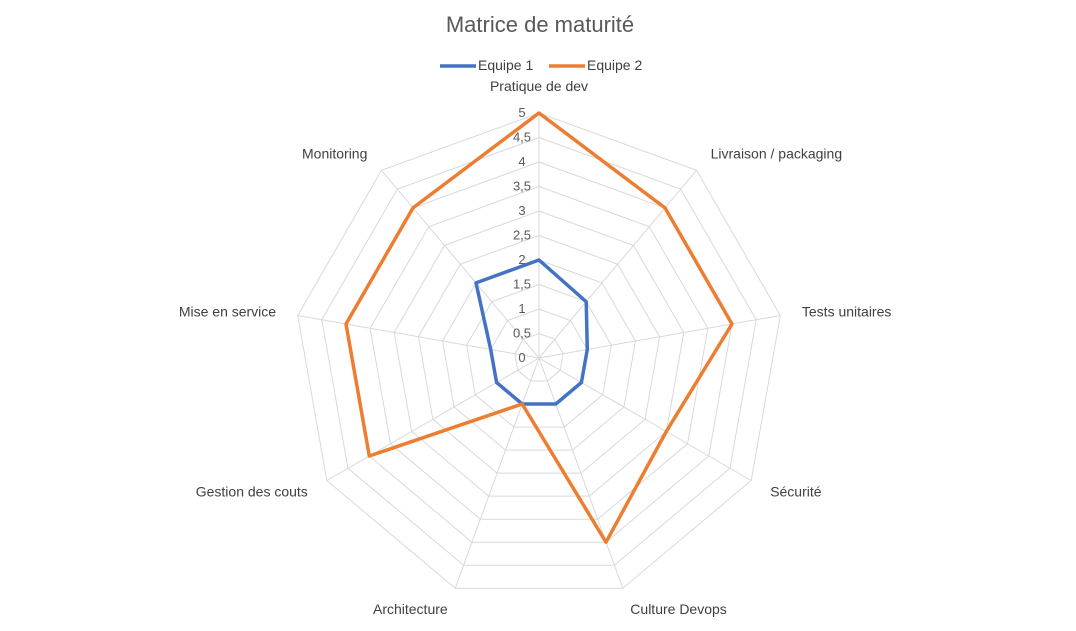 This screenshot has width=1076, height=631. Describe the element at coordinates (505, 65) in the screenshot. I see `legend-label-equipe-1: Equipe 1` at that location.